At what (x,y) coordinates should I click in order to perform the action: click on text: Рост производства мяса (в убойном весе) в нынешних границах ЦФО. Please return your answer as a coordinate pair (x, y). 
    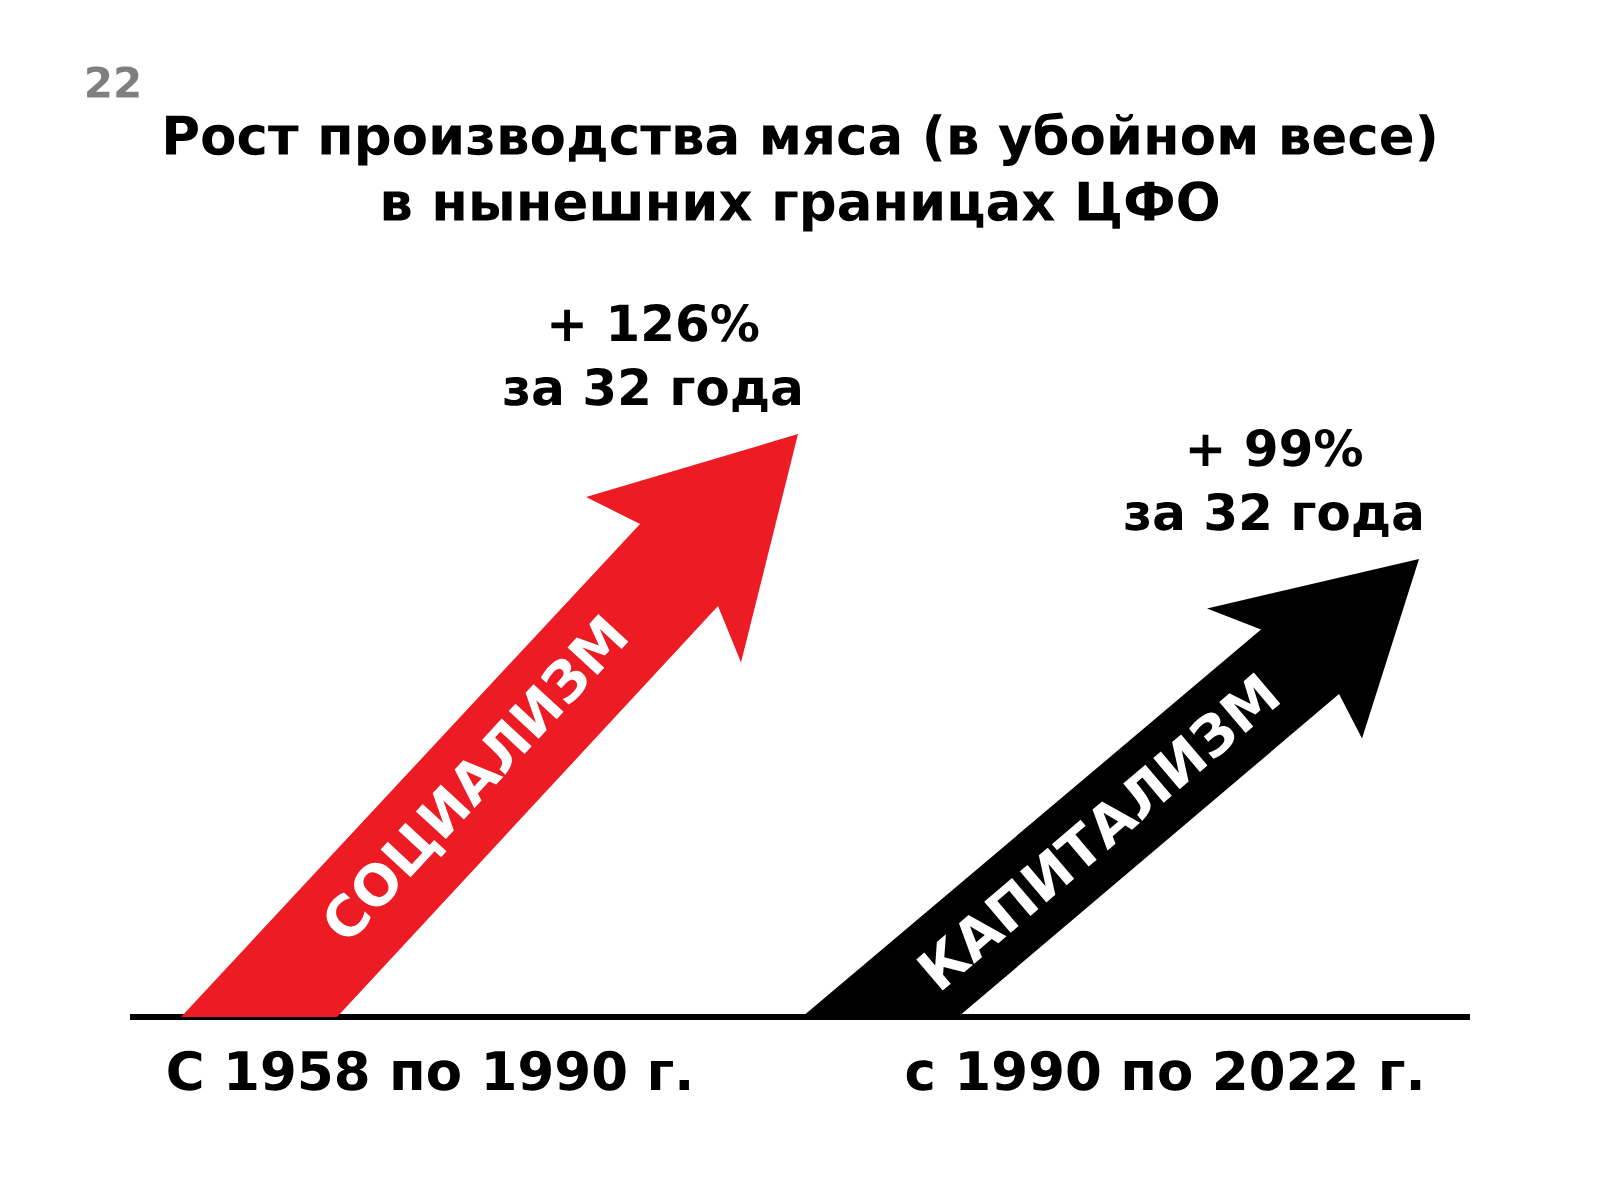
    Looking at the image, I should click on (800, 172).